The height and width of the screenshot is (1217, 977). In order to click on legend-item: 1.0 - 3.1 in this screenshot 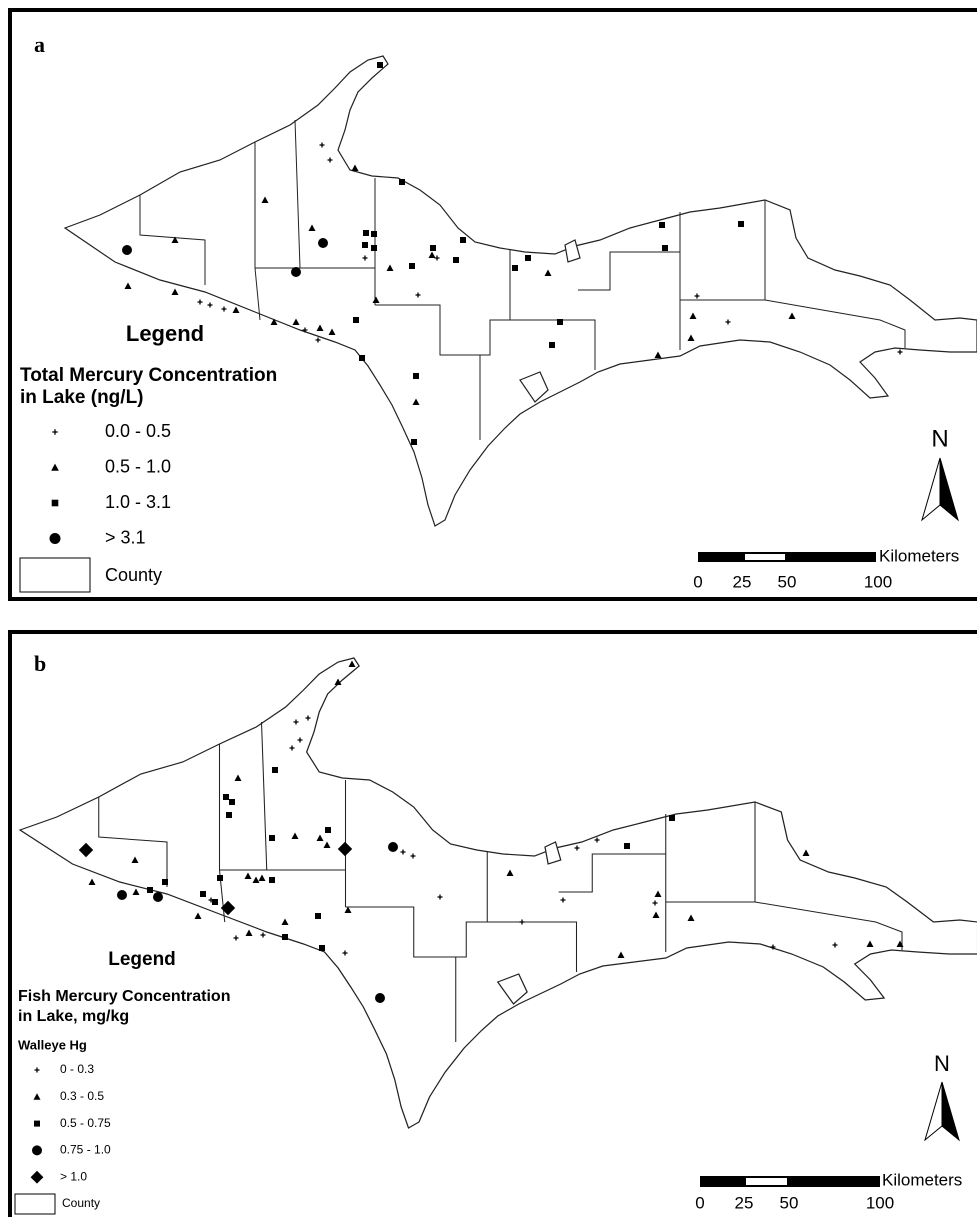, I will do `click(138, 502)`.